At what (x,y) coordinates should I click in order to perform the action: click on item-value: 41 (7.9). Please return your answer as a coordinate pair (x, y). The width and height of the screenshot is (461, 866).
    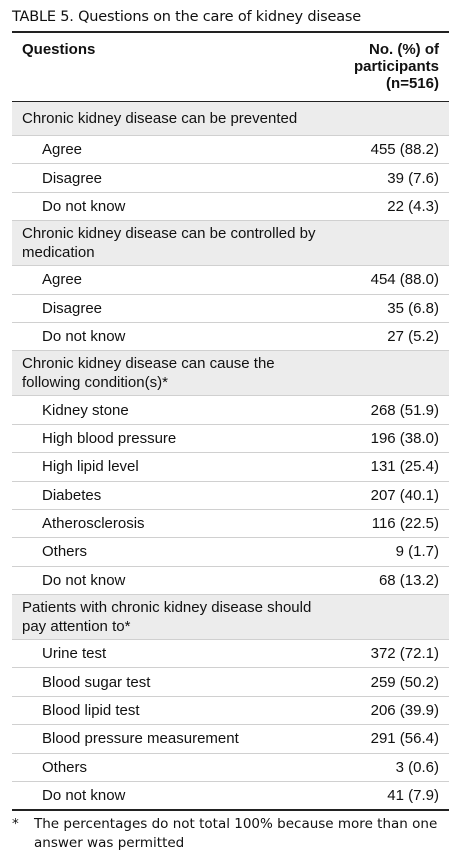
    Looking at the image, I should click on (396, 796).